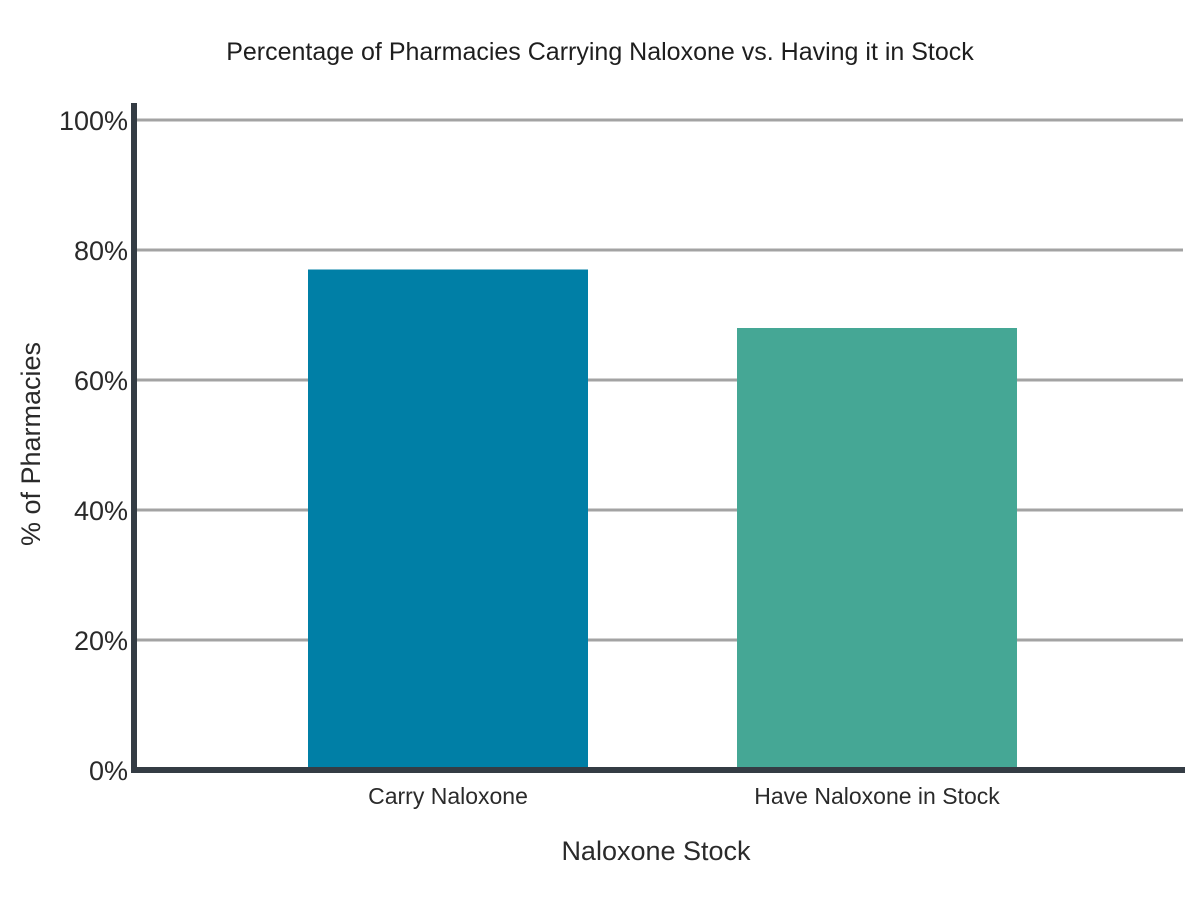 This screenshot has height=900, width=1200. Describe the element at coordinates (877, 549) in the screenshot. I see `bar-have-naloxone-in-stock` at that location.